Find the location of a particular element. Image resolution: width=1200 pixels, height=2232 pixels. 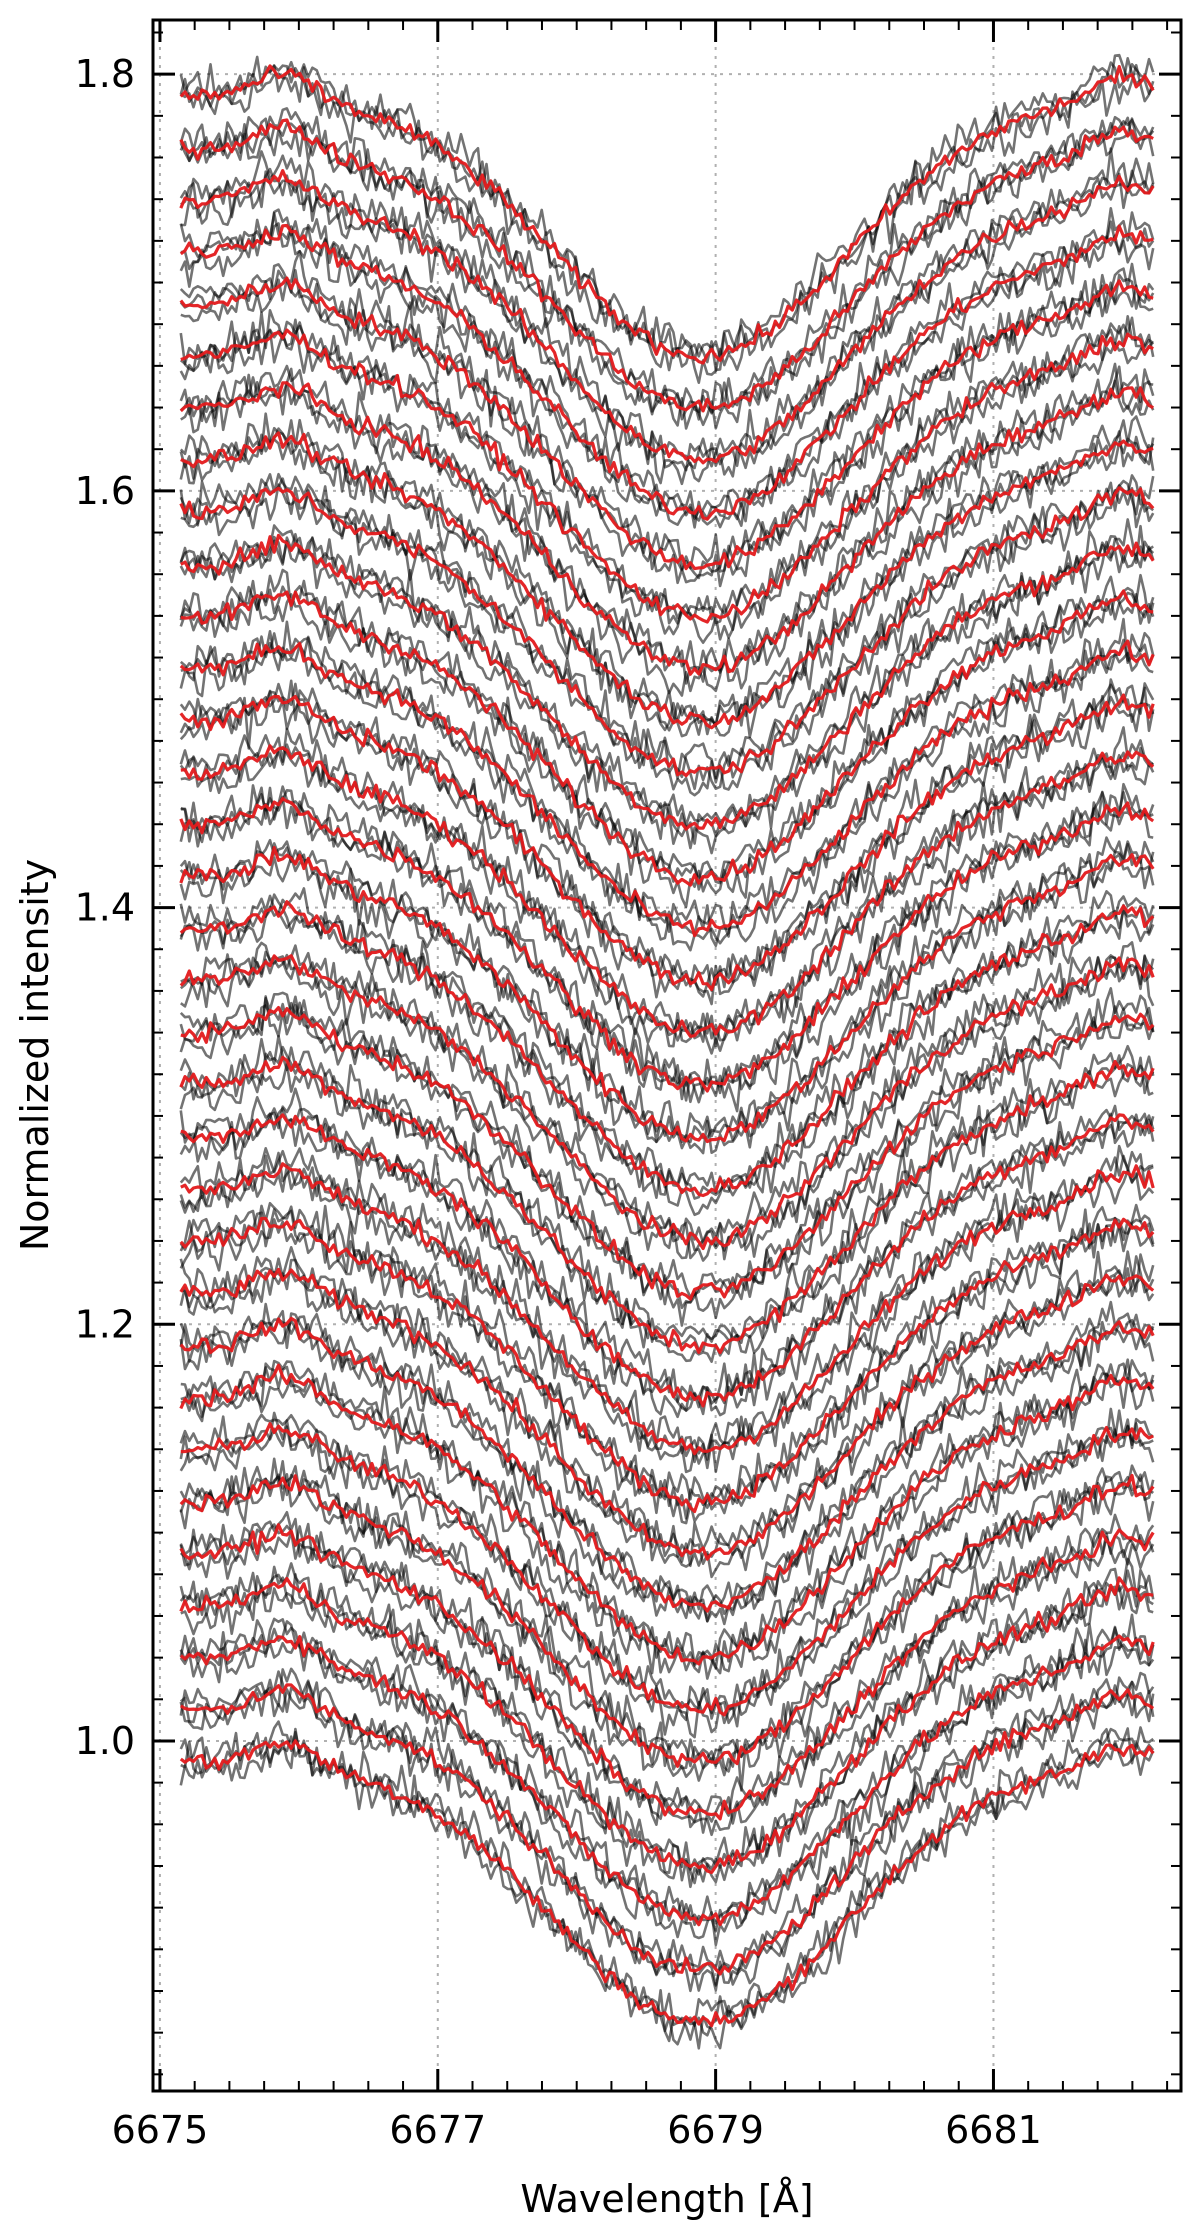

x-tick-label-1: 6677 is located at coordinates (437, 2130).